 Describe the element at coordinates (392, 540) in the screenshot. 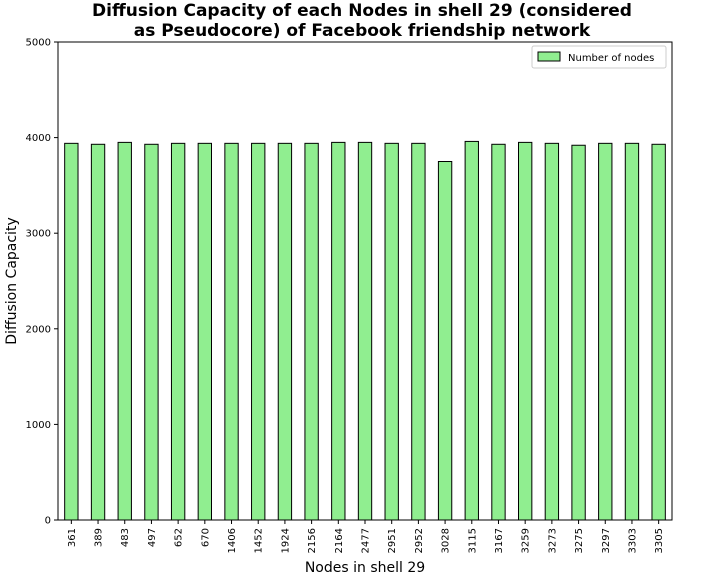

I see `x-tick-label-2951: 2951` at that location.